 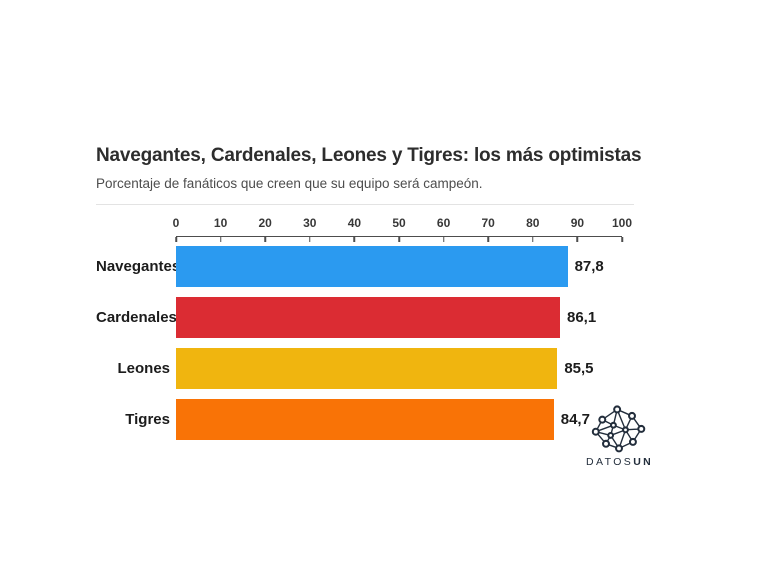 I want to click on value-label: 87,8, so click(x=589, y=267).